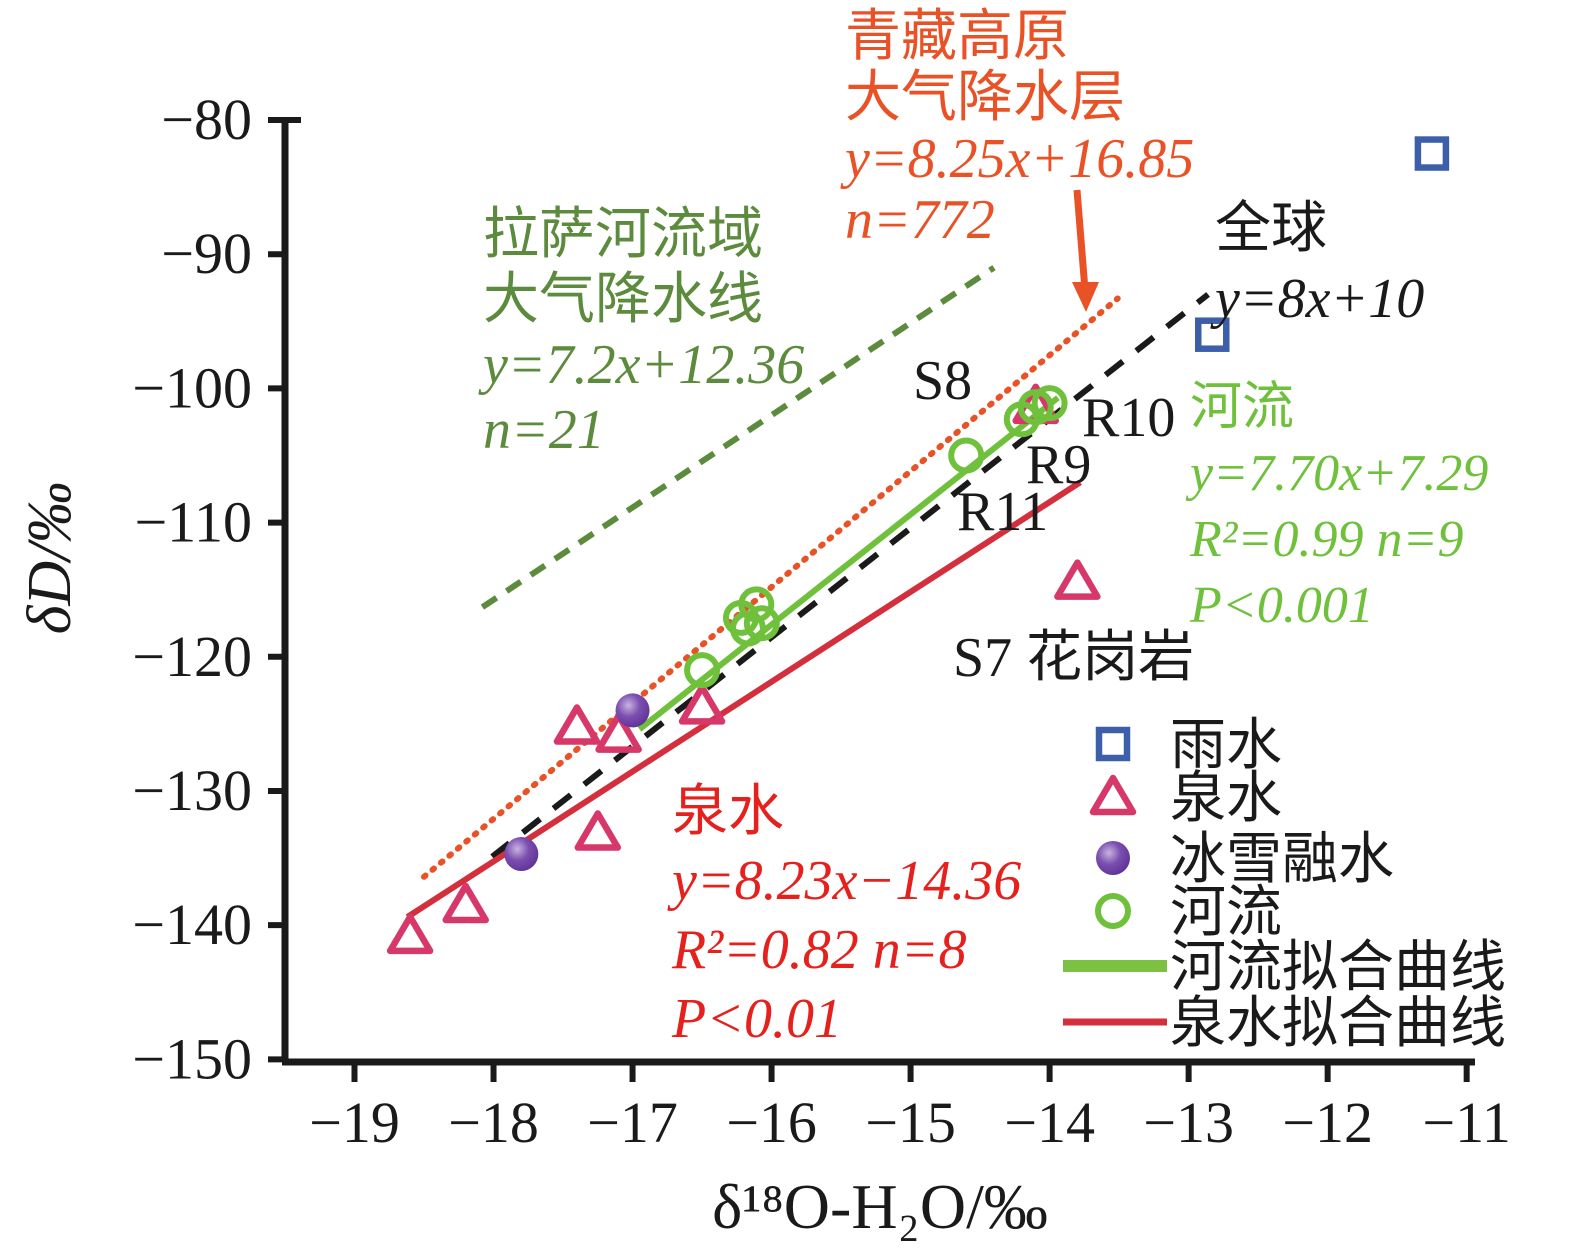 Image resolution: width=1575 pixels, height=1256 pixels. Describe the element at coordinates (206, 253) in the screenshot. I see `y-axis-tick-label: −90` at that location.